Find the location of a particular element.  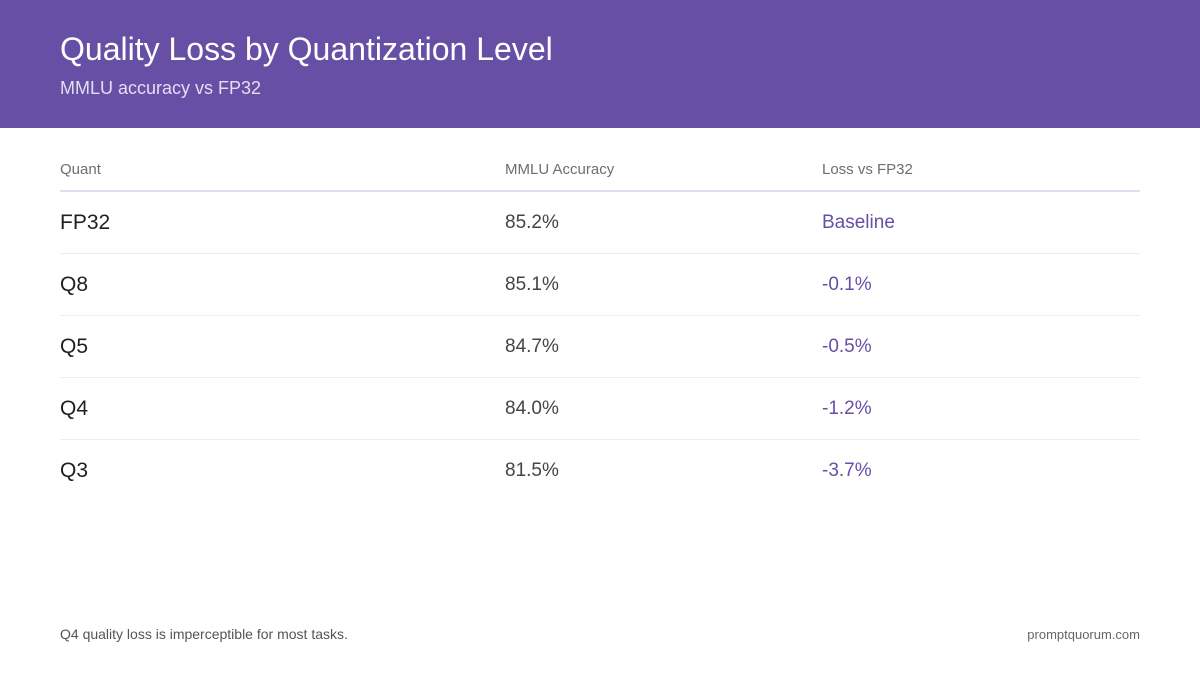

loss-cell: -0.5% is located at coordinates (847, 346).